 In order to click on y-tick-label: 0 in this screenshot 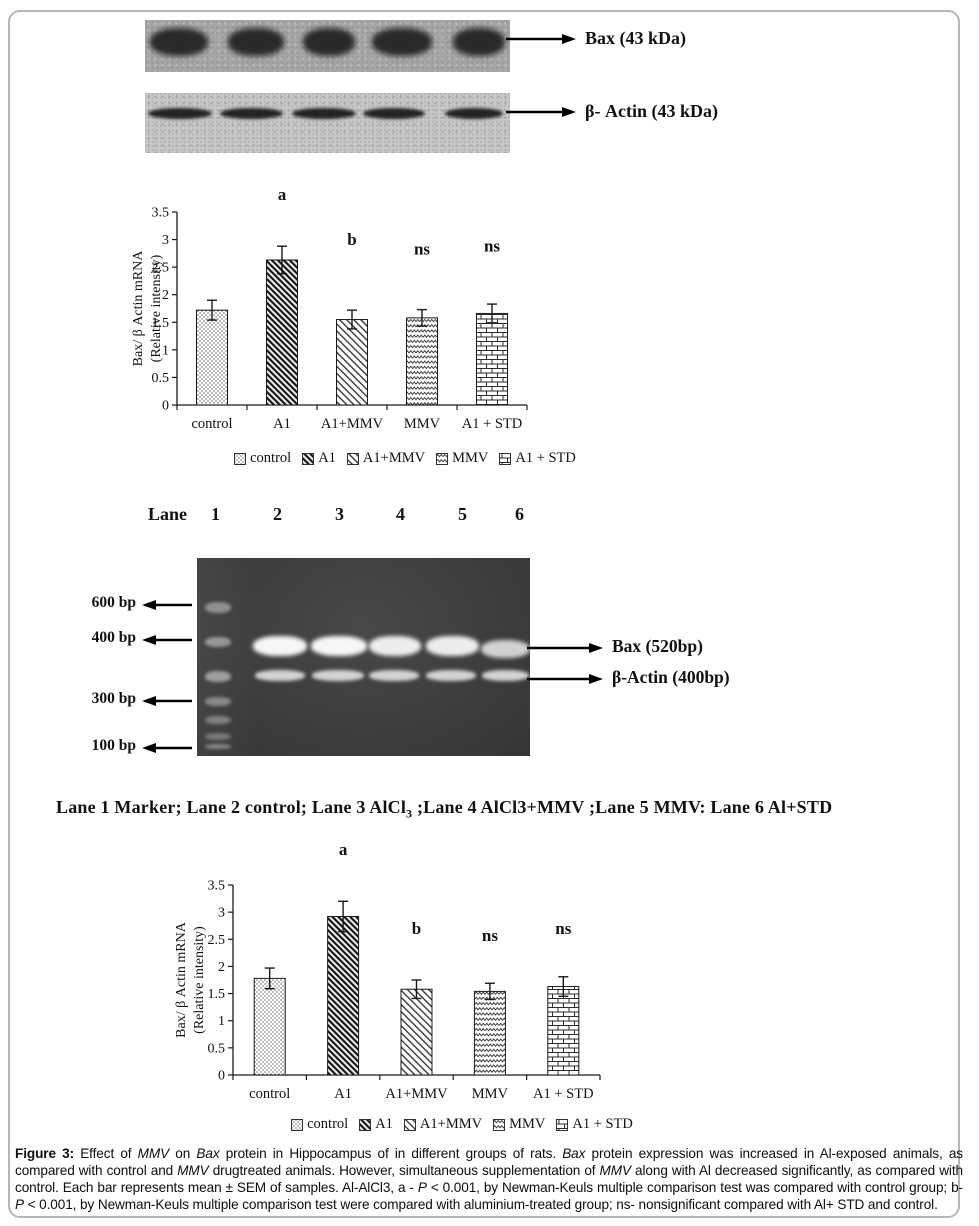, I will do `click(221, 1076)`.